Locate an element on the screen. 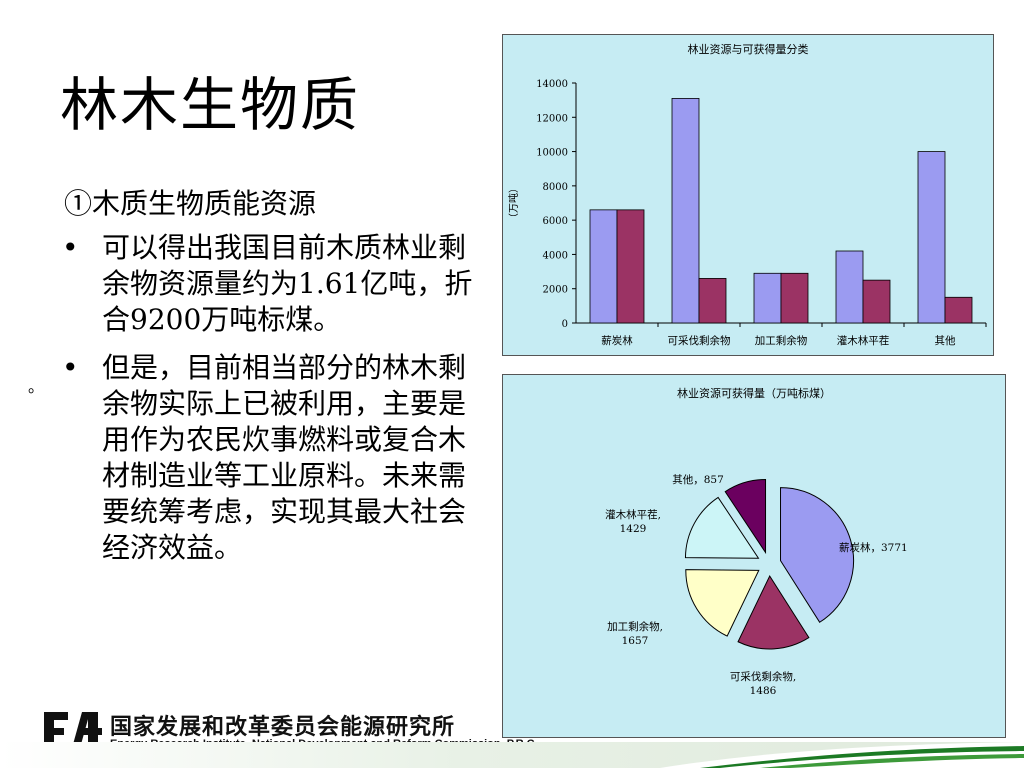  y-tick-label: 14000 is located at coordinates (552, 84).